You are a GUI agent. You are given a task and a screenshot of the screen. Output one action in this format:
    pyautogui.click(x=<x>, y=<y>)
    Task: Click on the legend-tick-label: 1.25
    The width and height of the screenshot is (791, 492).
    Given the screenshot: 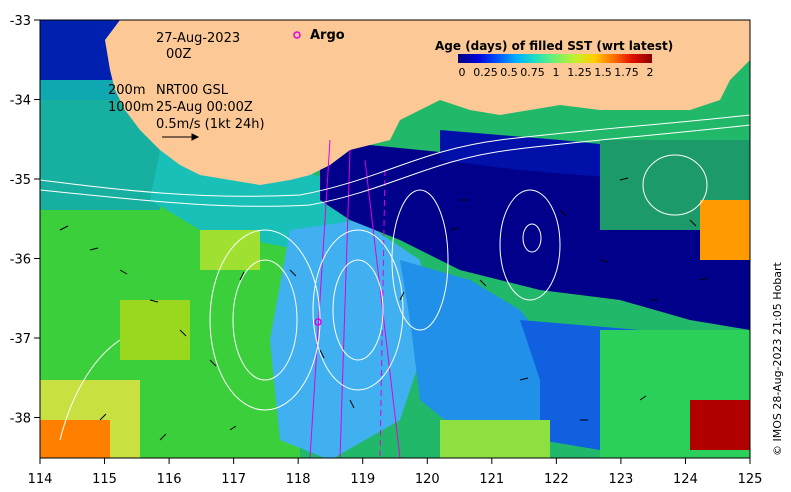 What is the action you would take?
    pyautogui.click(x=579, y=72)
    